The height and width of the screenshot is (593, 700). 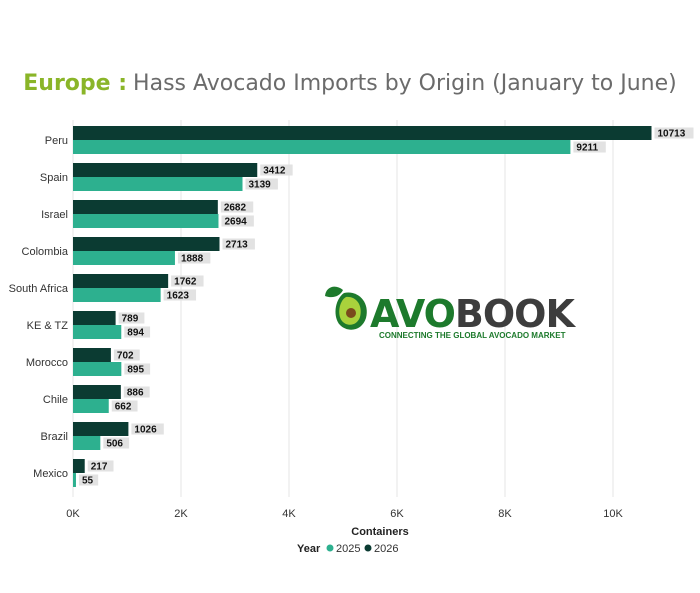 What do you see at coordinates (505, 514) in the screenshot?
I see `x-tick-label: 8K` at bounding box center [505, 514].